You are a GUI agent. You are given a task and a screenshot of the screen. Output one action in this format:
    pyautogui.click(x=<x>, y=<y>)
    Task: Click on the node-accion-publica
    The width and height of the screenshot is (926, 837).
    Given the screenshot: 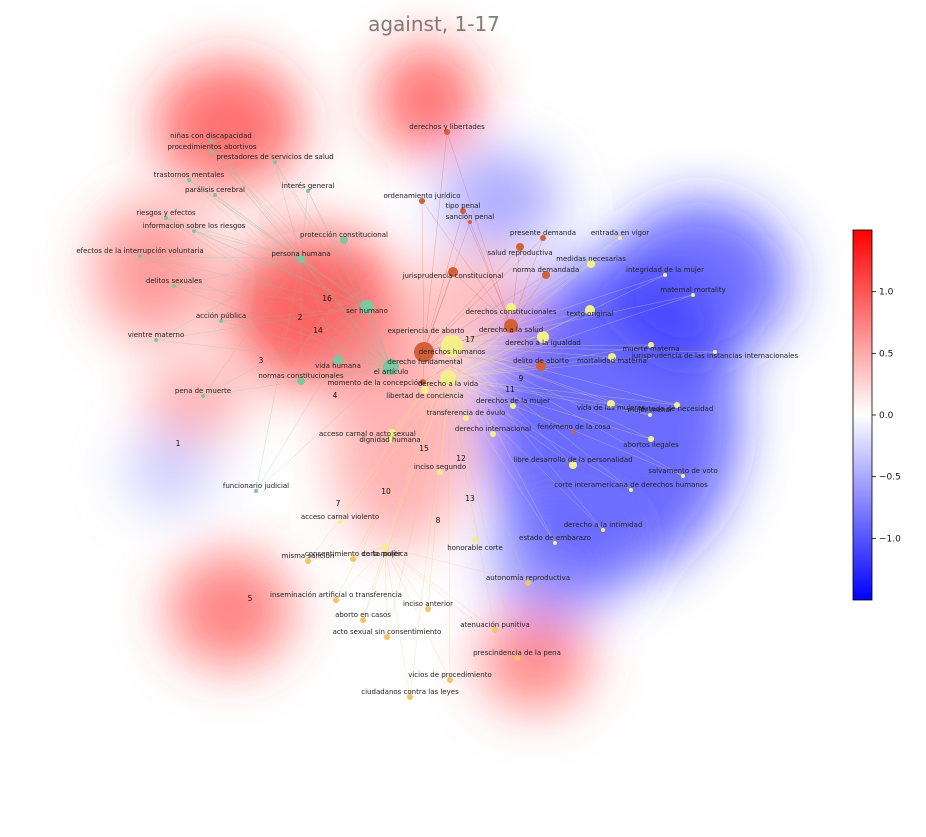 What is the action you would take?
    pyautogui.click(x=221, y=321)
    